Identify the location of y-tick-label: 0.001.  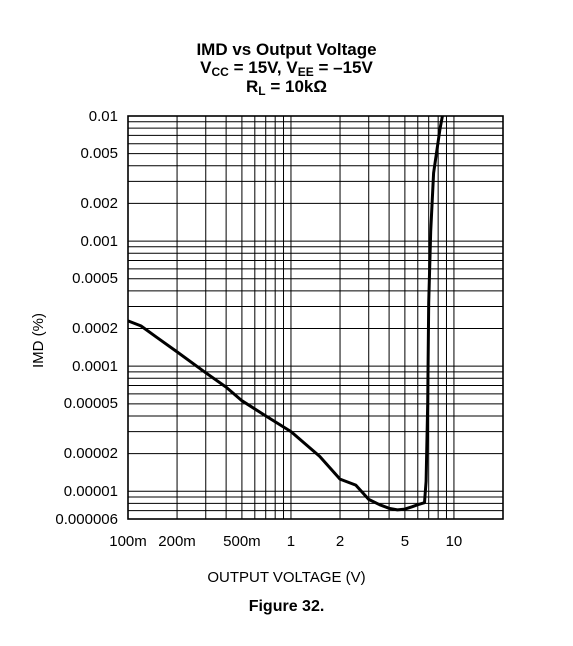
(99, 241).